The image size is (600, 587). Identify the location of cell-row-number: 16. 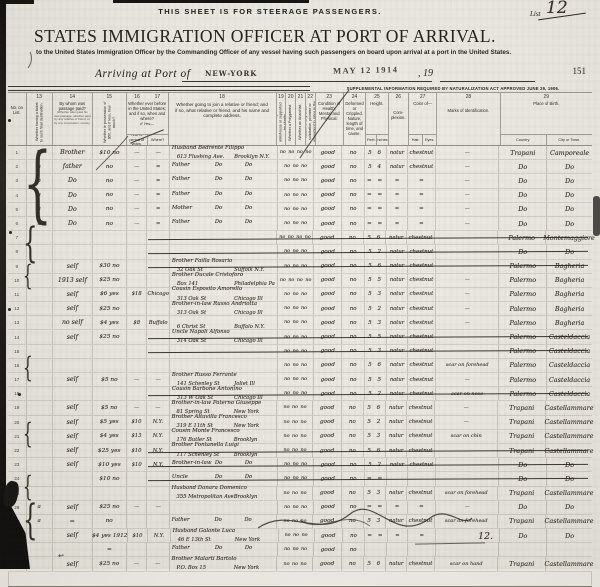
(17, 365).